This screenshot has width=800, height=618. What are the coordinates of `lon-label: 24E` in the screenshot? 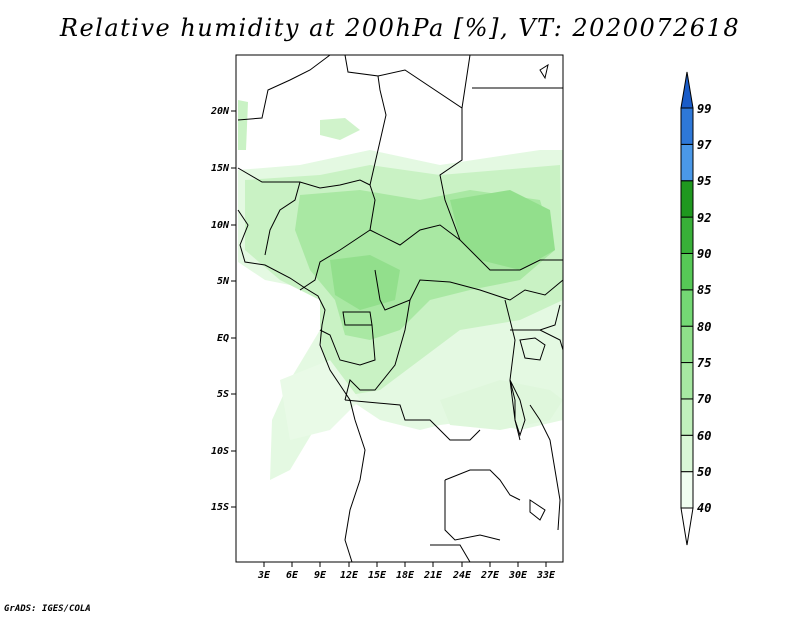 It's located at (462, 575).